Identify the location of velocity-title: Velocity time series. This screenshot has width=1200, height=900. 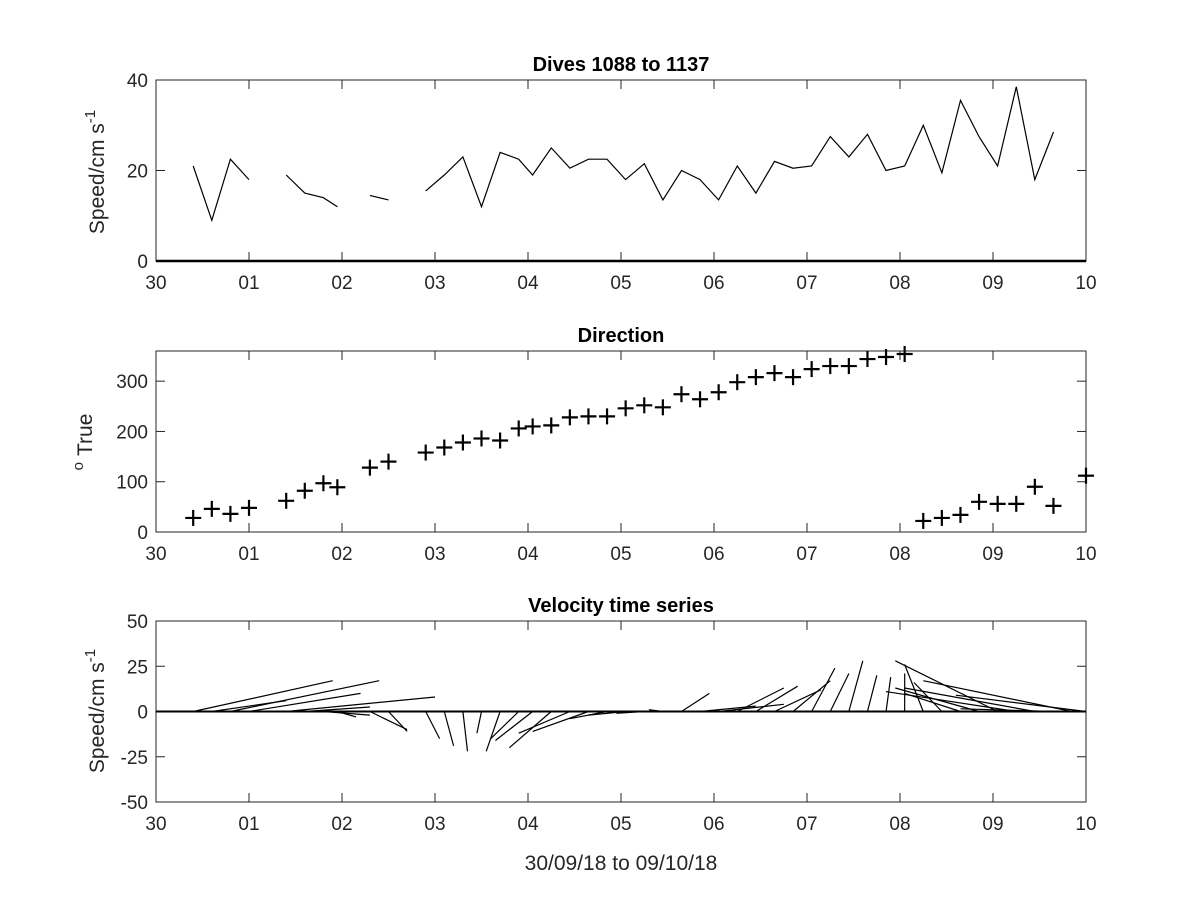
(621, 606).